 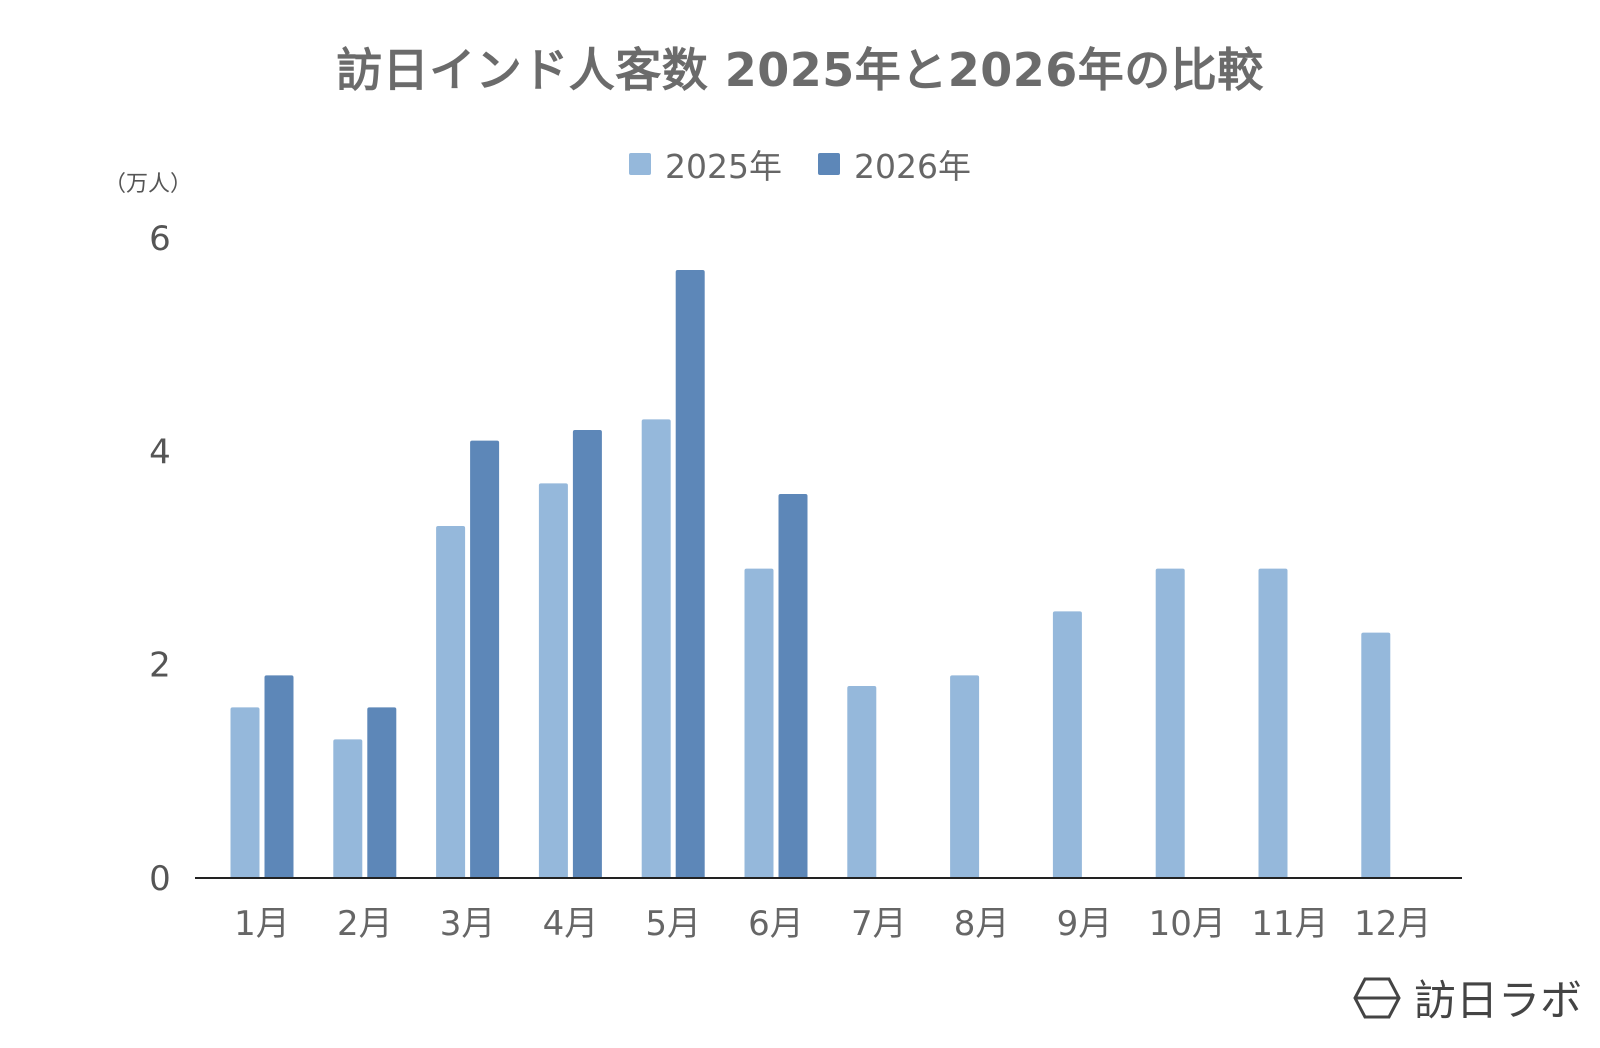 I want to click on bar-2025年-1月, so click(x=245, y=792).